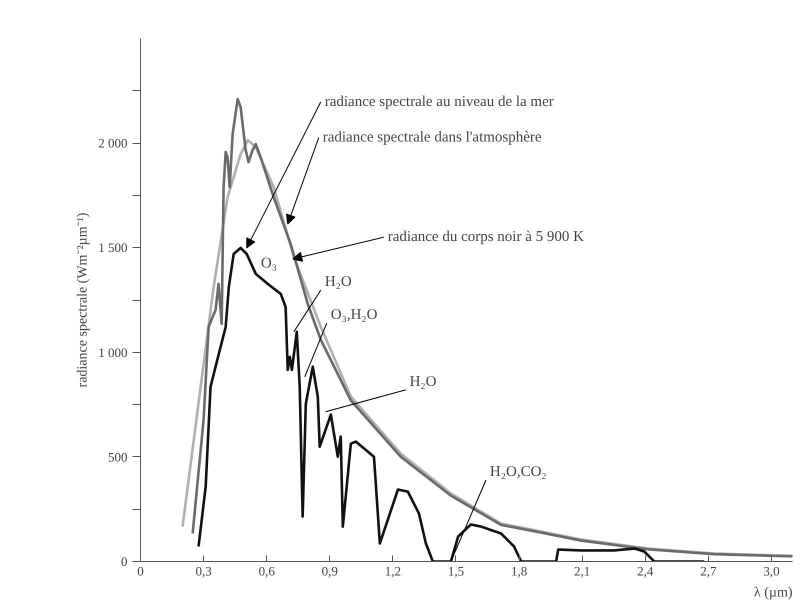 The height and width of the screenshot is (605, 802). Describe the element at coordinates (456, 571) in the screenshot. I see `x-tick-label: 1,5` at that location.